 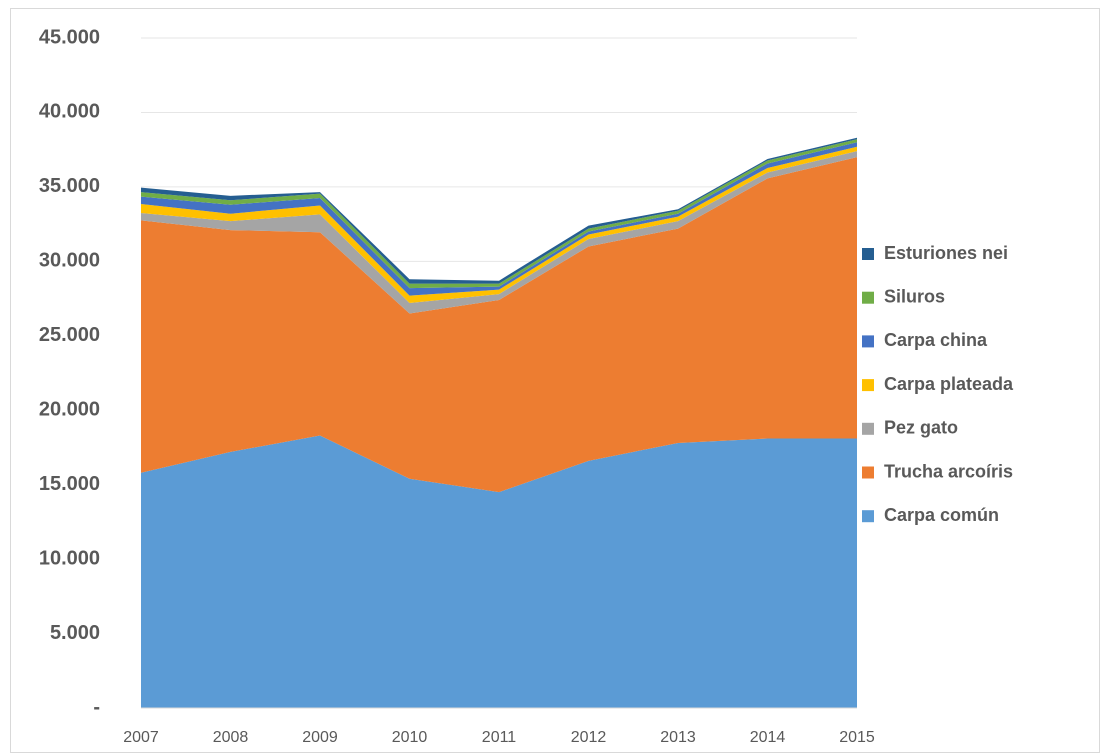 What do you see at coordinates (499, 737) in the screenshot?
I see `x-tick-label: 2011` at bounding box center [499, 737].